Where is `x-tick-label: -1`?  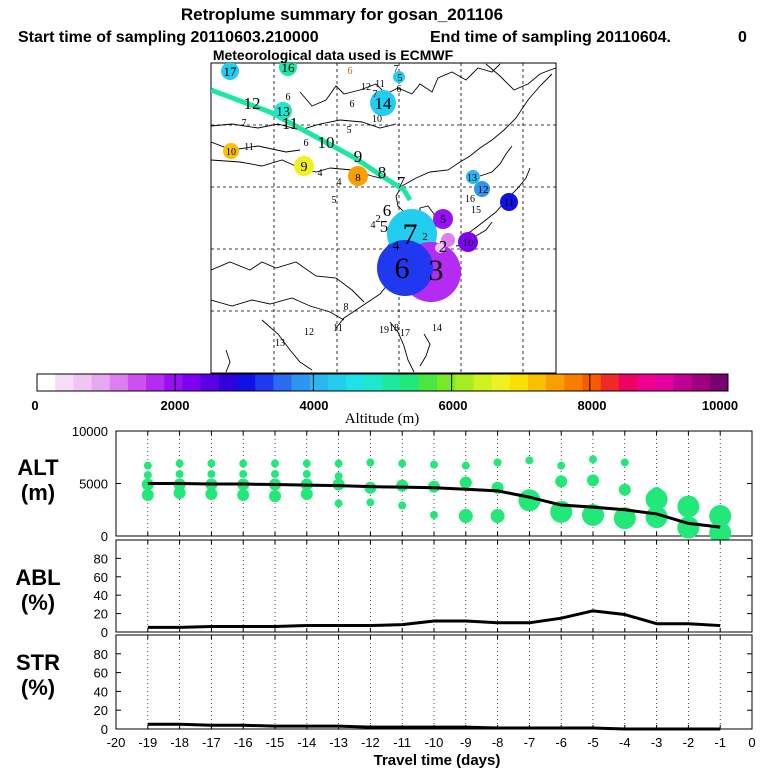 x-tick-label: -1 is located at coordinates (720, 742).